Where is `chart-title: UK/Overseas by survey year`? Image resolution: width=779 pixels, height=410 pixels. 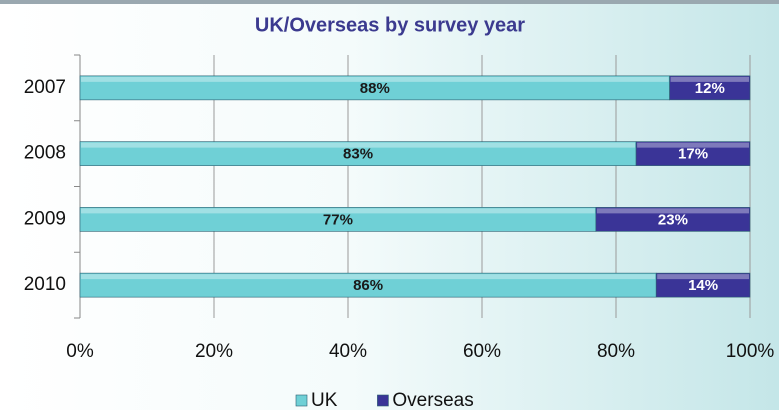 chart-title: UK/Overseas by survey year is located at coordinates (390, 25).